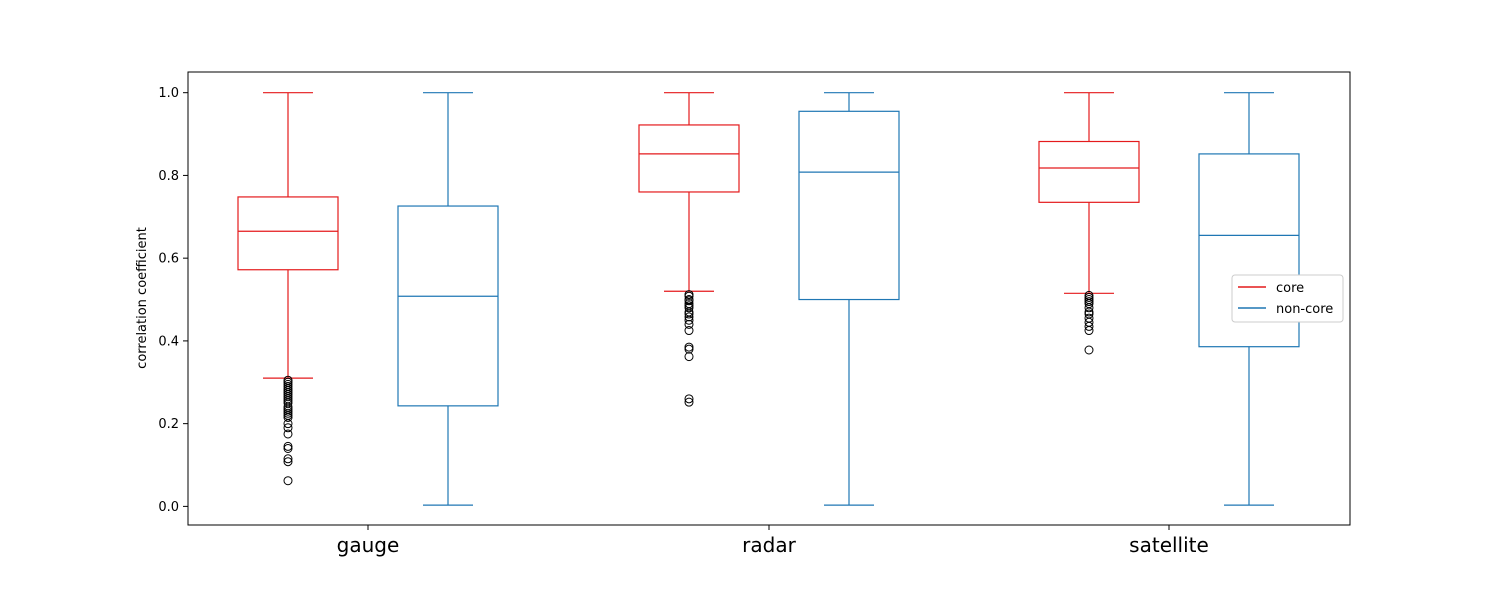  I want to click on y-tick-label: 0.4, so click(168, 341).